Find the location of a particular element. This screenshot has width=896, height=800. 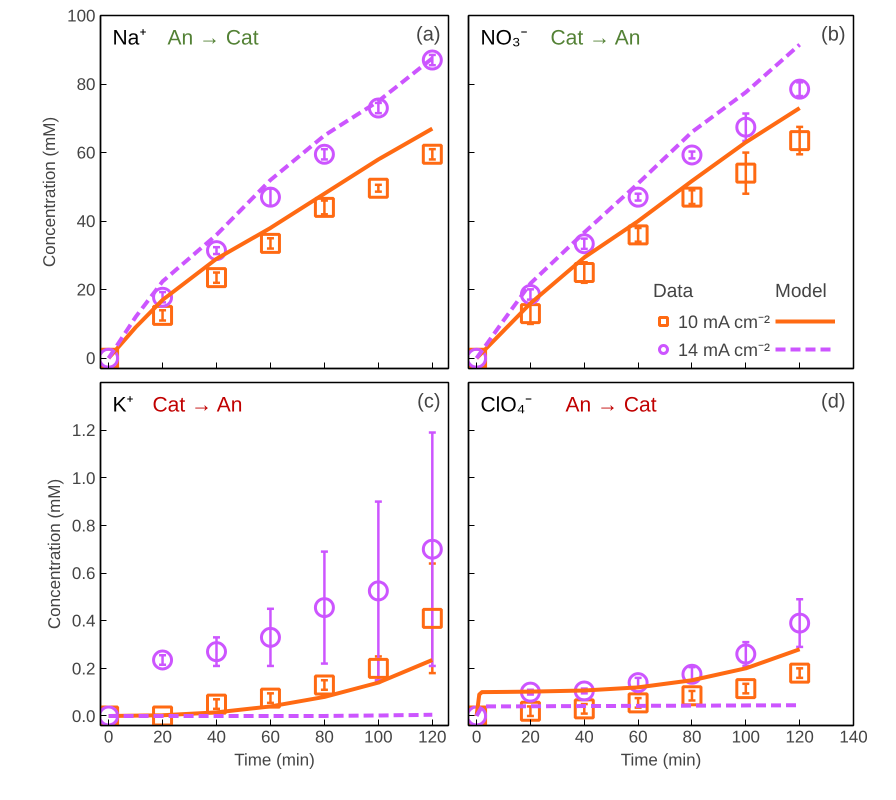

text: NO₃⁻ is located at coordinates (504, 38).